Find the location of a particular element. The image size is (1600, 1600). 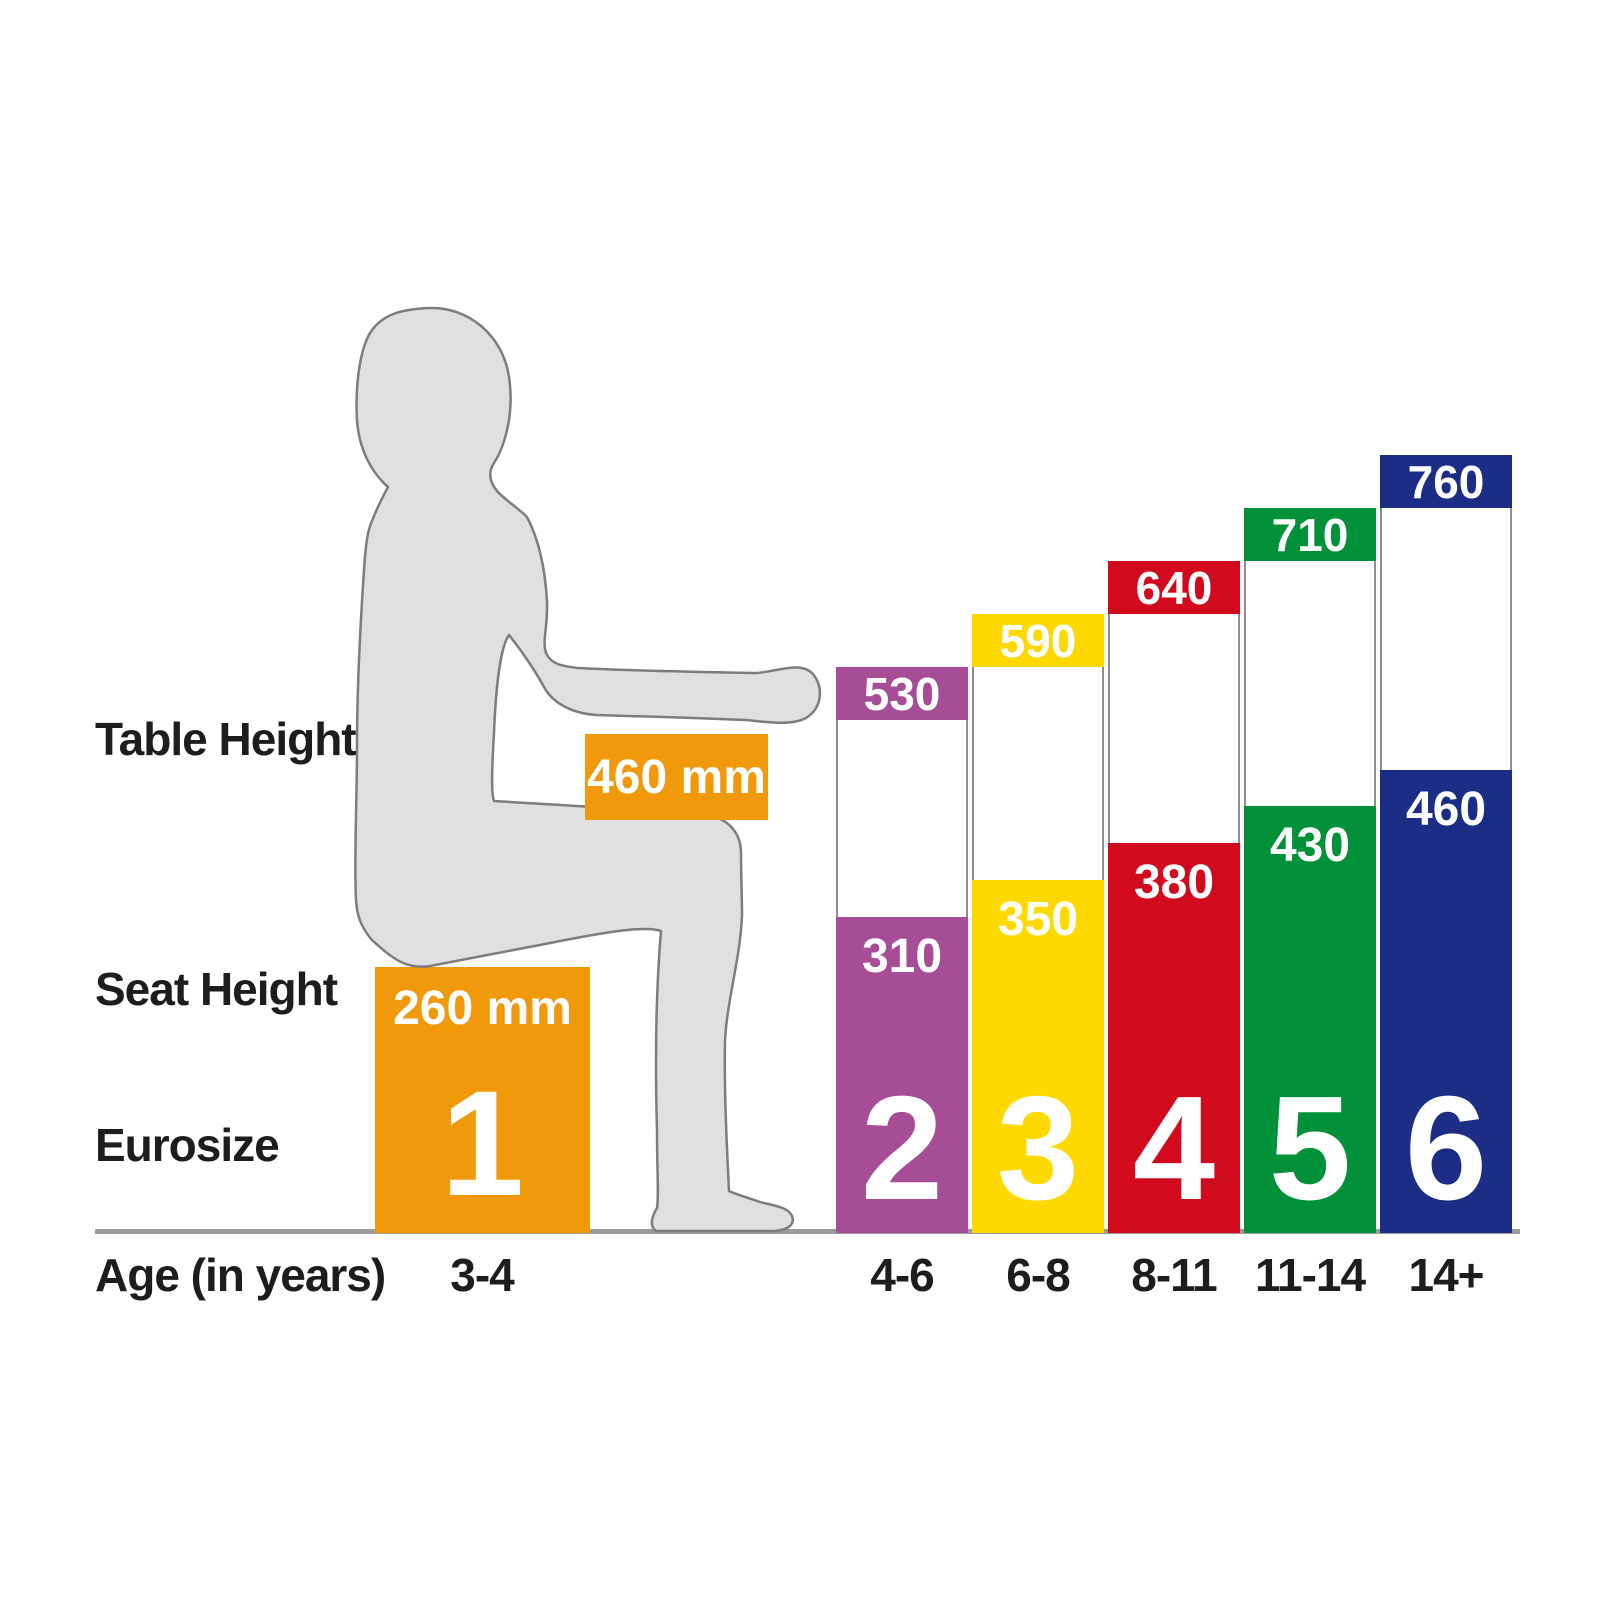

size1-seat-box is located at coordinates (482, 1100).